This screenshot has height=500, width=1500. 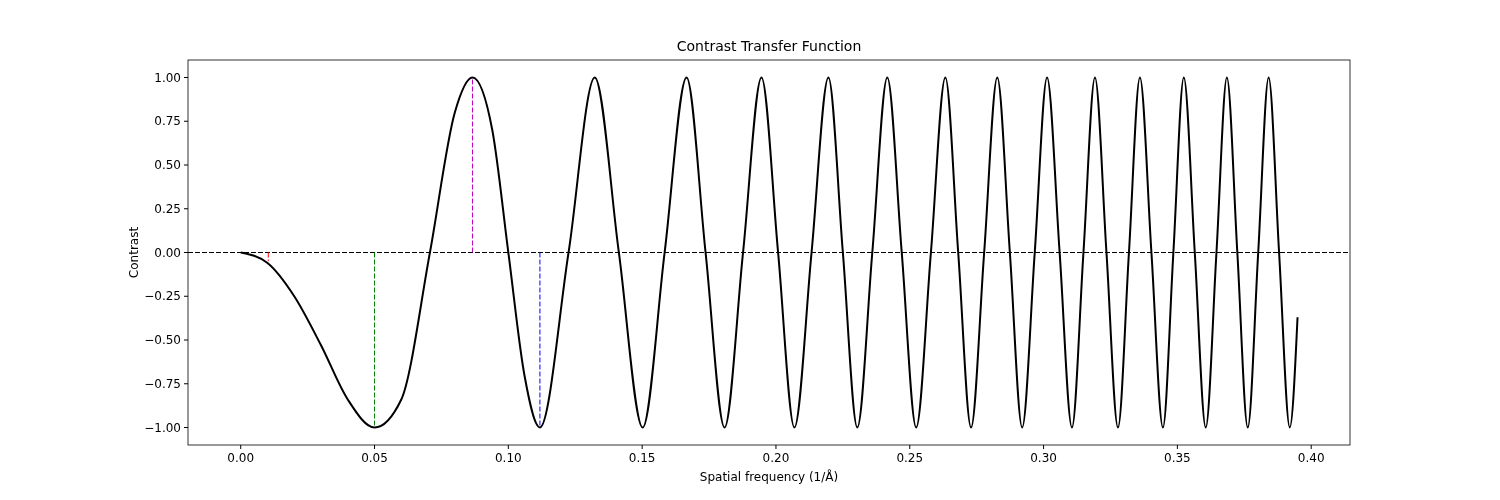 What do you see at coordinates (776, 458) in the screenshot?
I see `x-tick-label: 0.20` at bounding box center [776, 458].